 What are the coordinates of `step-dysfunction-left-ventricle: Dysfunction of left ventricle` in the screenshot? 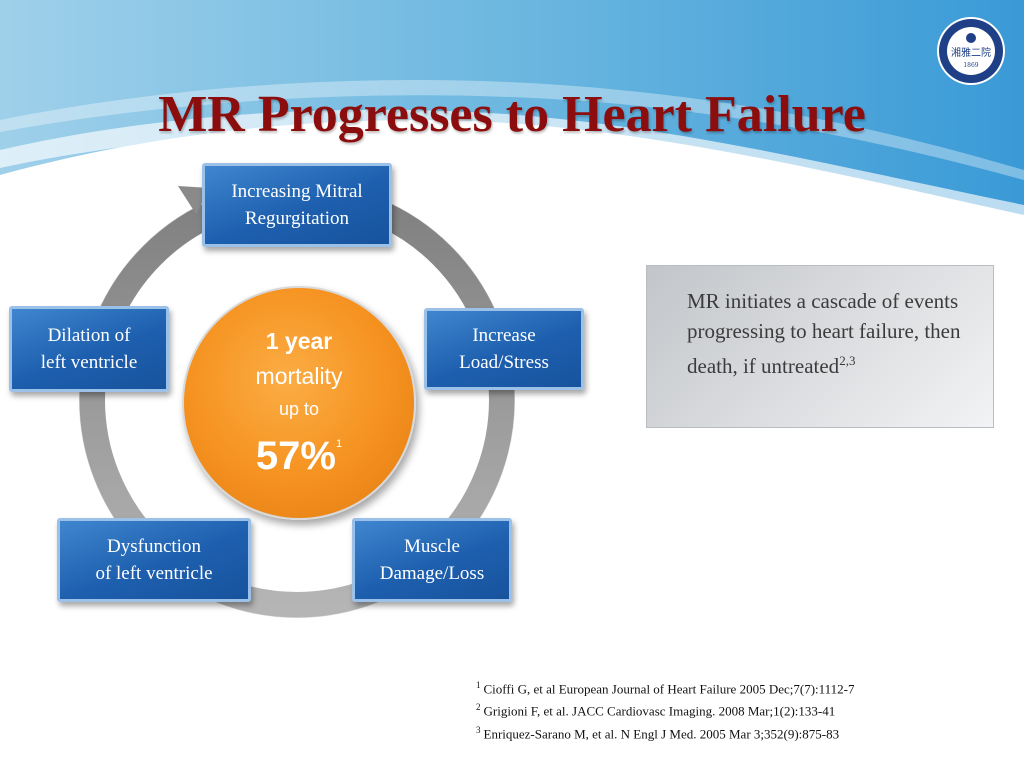 It's located at (154, 560).